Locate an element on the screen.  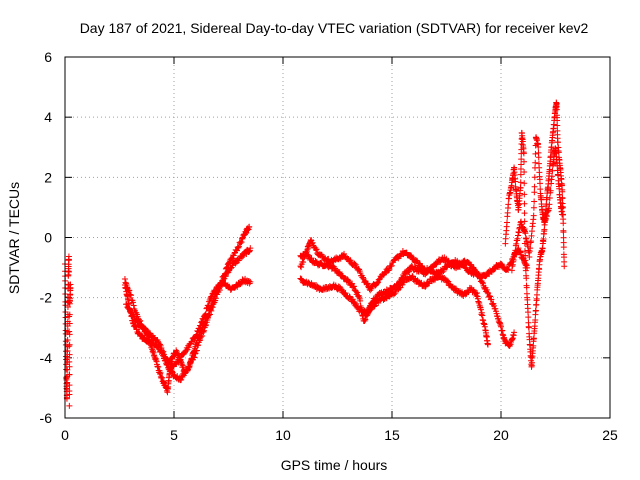
y-tick-label: -6 is located at coordinates (46, 418).